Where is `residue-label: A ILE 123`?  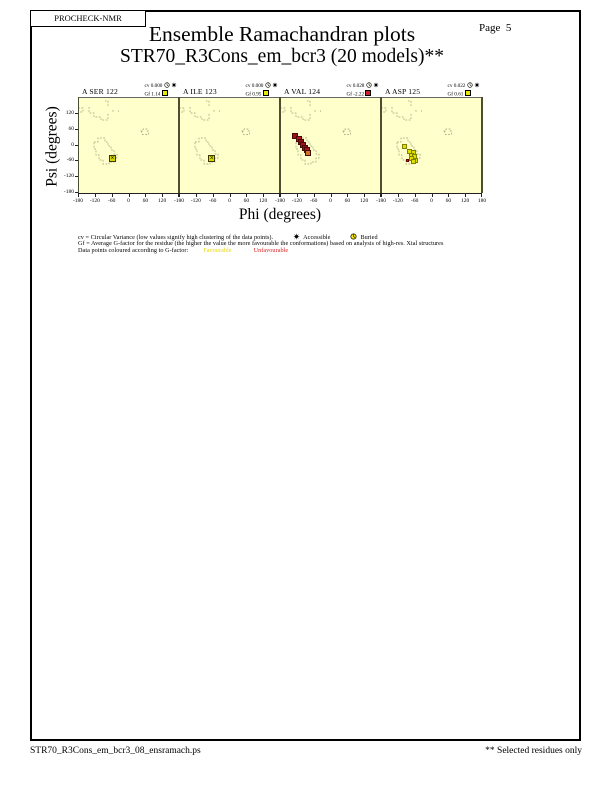 residue-label: A ILE 123 is located at coordinates (200, 91).